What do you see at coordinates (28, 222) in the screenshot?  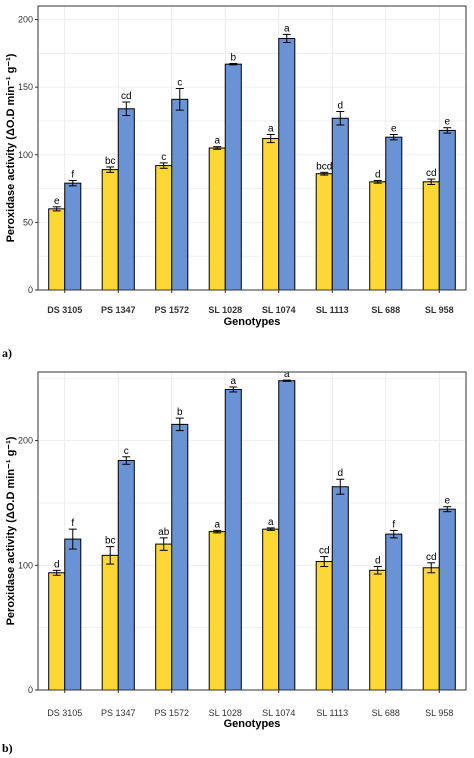 I see `y-tick-label: 50` at bounding box center [28, 222].